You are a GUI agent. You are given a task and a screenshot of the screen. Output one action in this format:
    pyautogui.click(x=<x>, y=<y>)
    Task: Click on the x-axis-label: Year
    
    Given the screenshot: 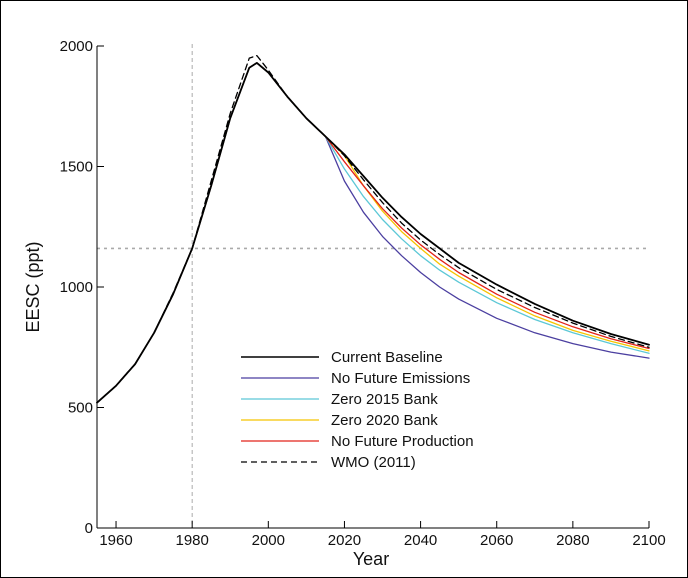 What is the action you would take?
    pyautogui.click(x=371, y=559)
    